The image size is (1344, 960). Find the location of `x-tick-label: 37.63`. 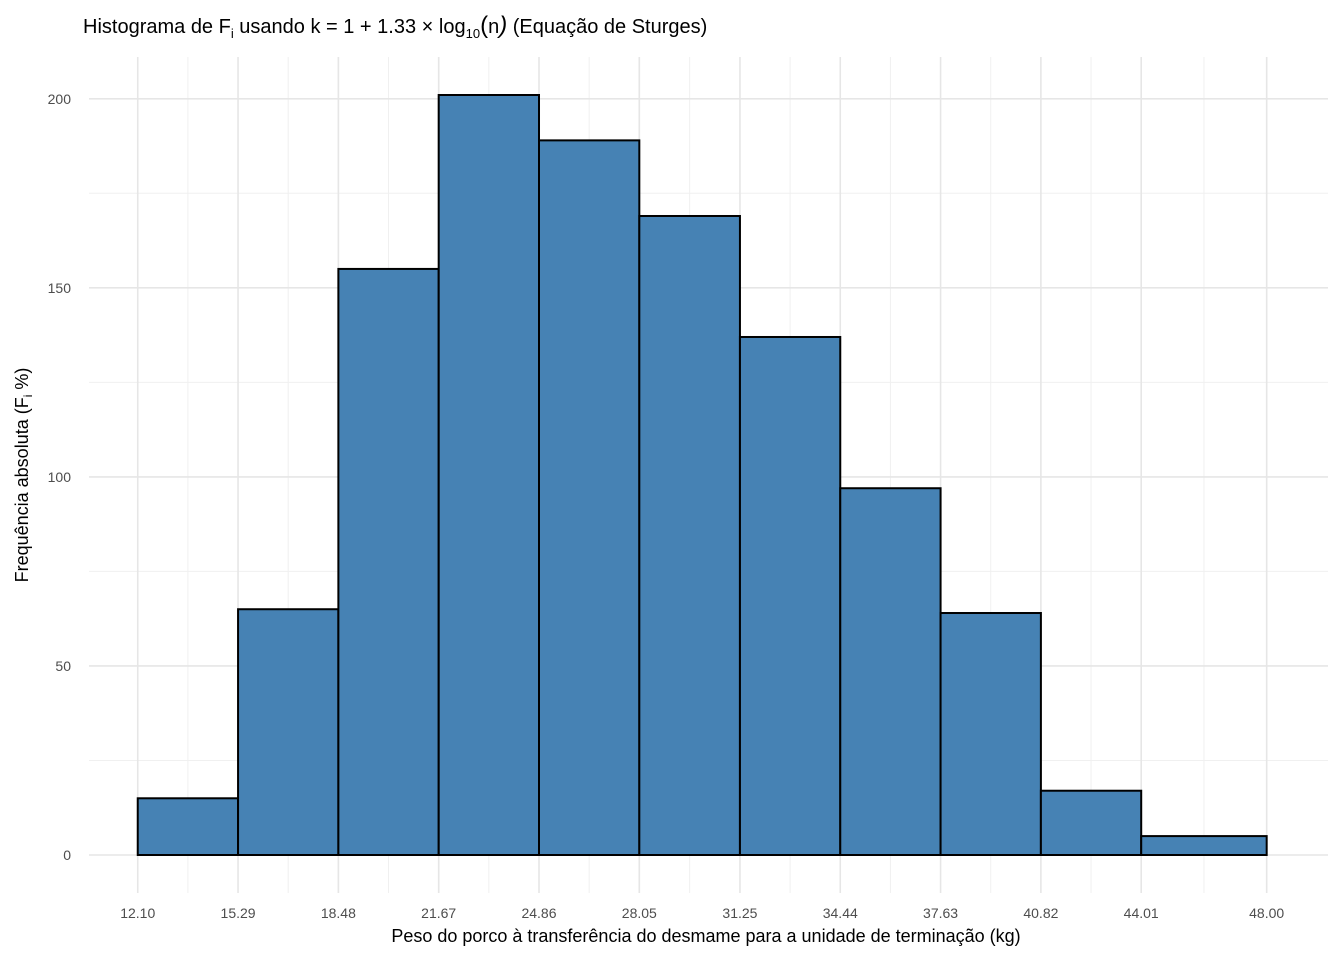

x-tick-label: 37.63 is located at coordinates (940, 913).